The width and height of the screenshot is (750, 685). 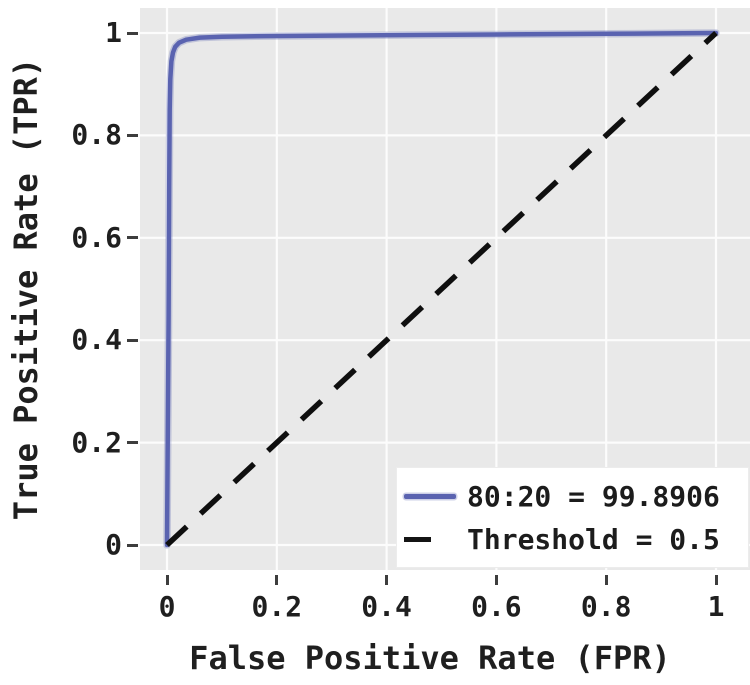 I want to click on legend-item-threshold: Threshold = 0.5, so click(x=576, y=539).